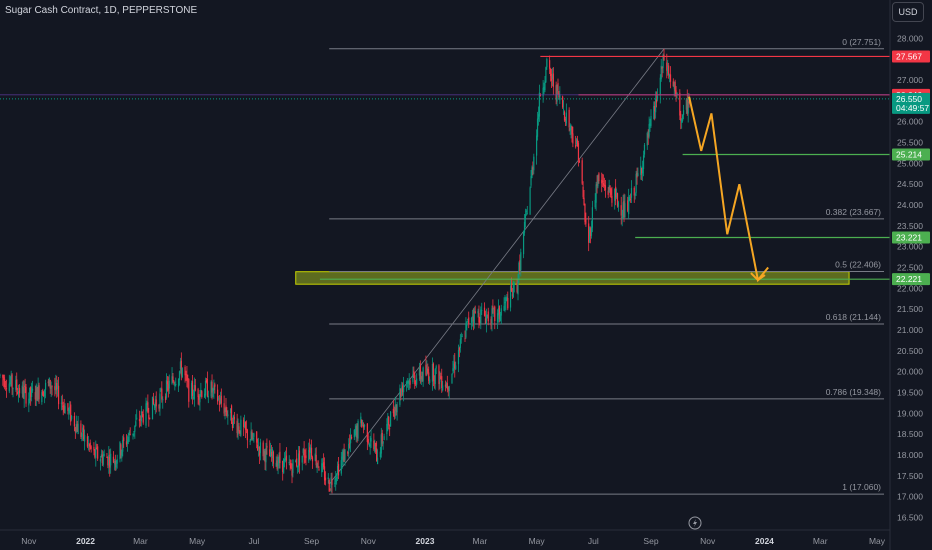 The height and width of the screenshot is (550, 932). What do you see at coordinates (910, 455) in the screenshot?
I see `price-tick-label: 18.000` at bounding box center [910, 455].